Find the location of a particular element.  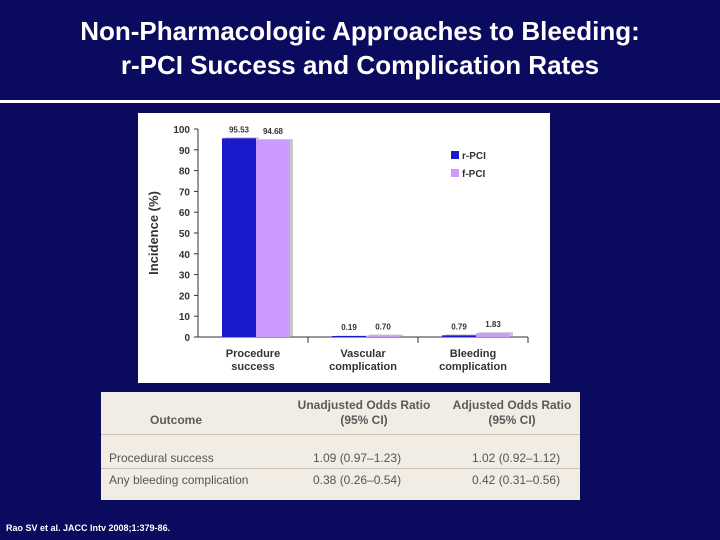

row-outcome: Procedural success is located at coordinates (161, 458).